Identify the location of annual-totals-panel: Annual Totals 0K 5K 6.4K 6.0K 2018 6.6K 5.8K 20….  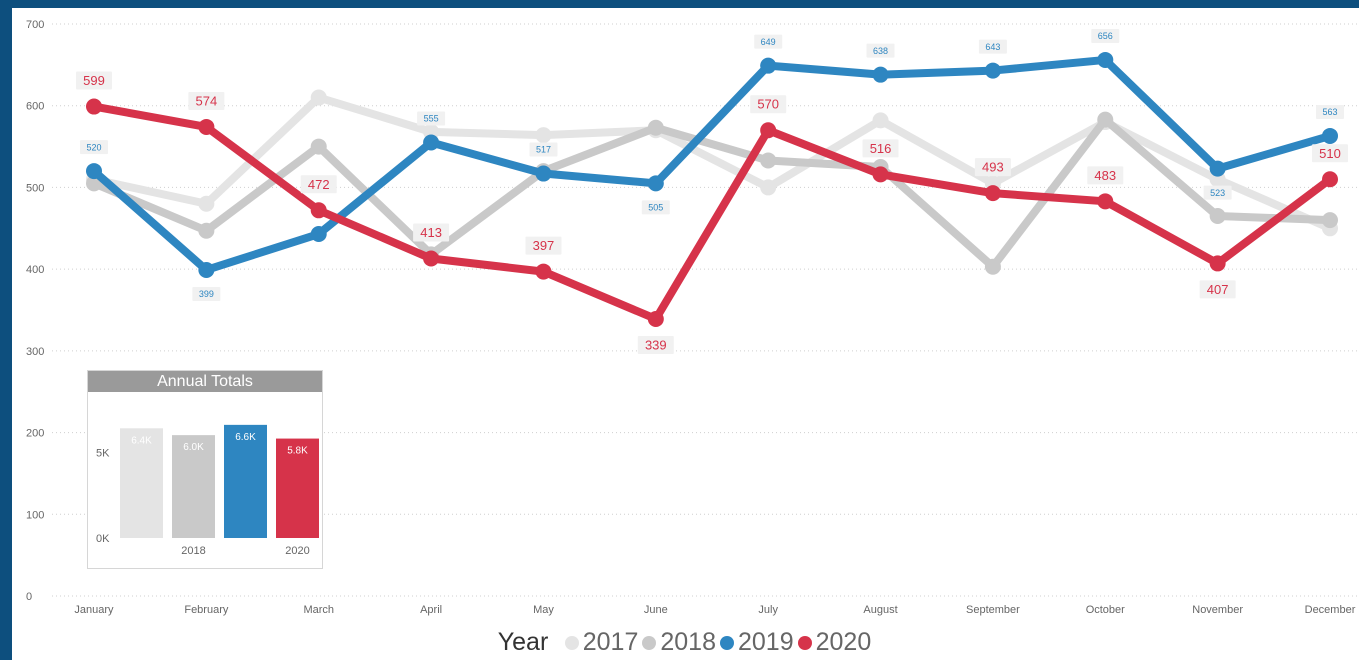
(205, 469).